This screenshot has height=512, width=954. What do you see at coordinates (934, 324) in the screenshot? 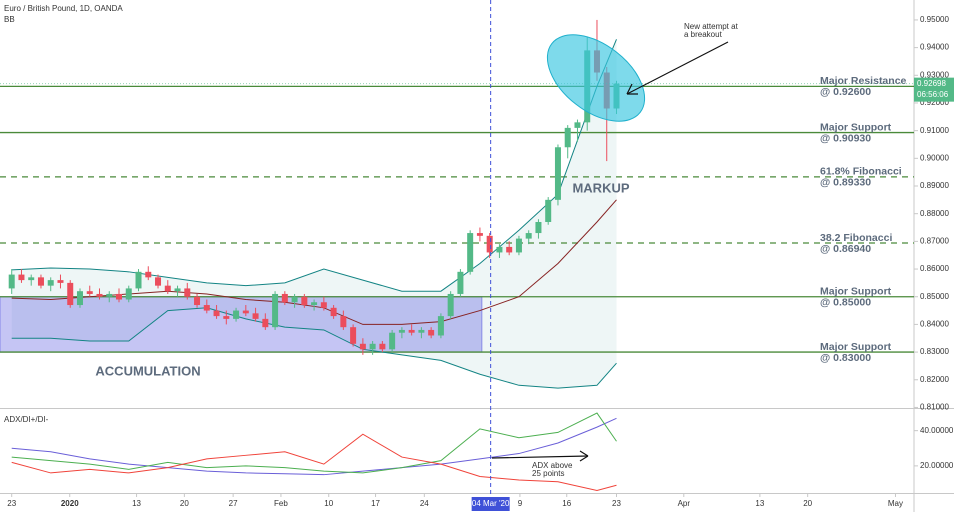
I see `y-tick-label: 0.84000` at bounding box center [934, 324].